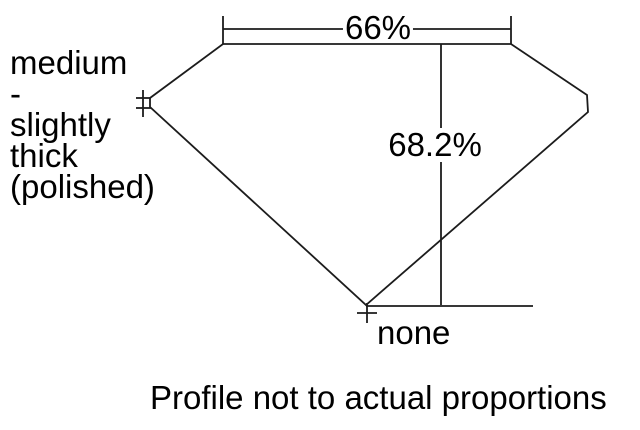 The width and height of the screenshot is (640, 430). What do you see at coordinates (82, 186) in the screenshot?
I see `girdle-label-line-5: (polished)` at bounding box center [82, 186].